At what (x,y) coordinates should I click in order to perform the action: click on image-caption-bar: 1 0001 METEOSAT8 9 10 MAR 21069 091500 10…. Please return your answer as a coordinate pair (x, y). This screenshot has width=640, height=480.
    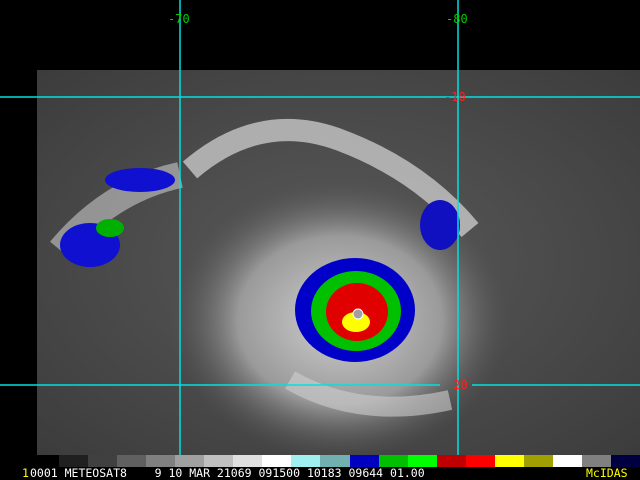
    Looking at the image, I should click on (320, 473).